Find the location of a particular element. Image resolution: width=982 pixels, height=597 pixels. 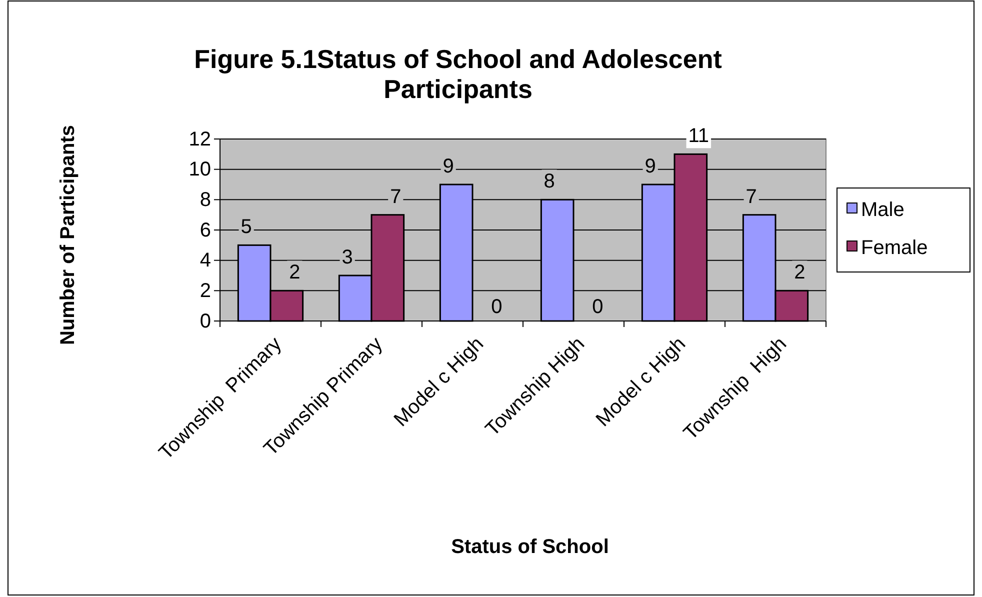

y-tick-label: 10 is located at coordinates (199, 169).